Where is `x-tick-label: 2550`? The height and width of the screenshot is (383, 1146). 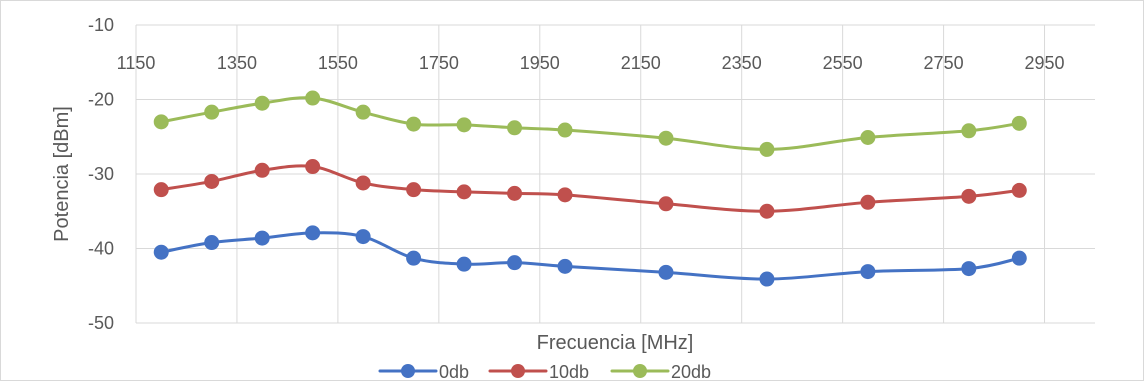
x-tick-label: 2550 is located at coordinates (843, 63).